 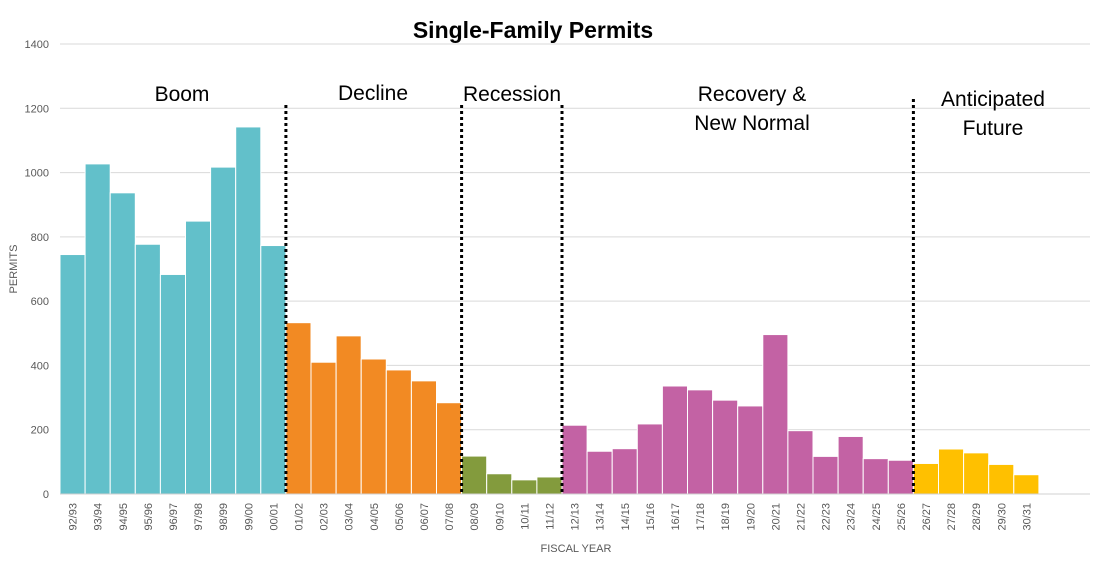 What do you see at coordinates (952, 517) in the screenshot?
I see `x-tick-label: 27/28` at bounding box center [952, 517].